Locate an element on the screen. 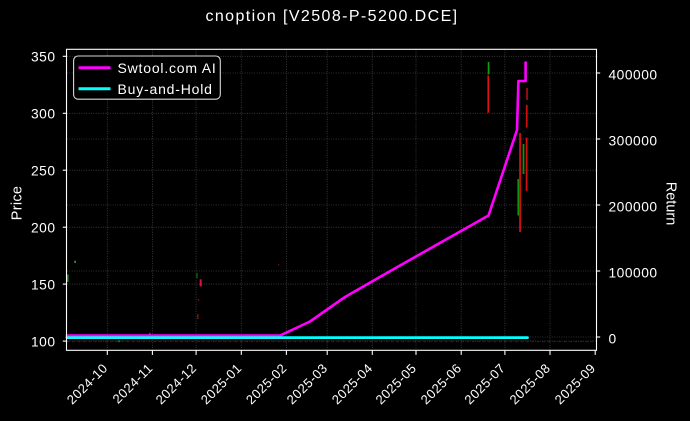 This screenshot has height=421, width=690. svg-text: Return is located at coordinates (671, 204).